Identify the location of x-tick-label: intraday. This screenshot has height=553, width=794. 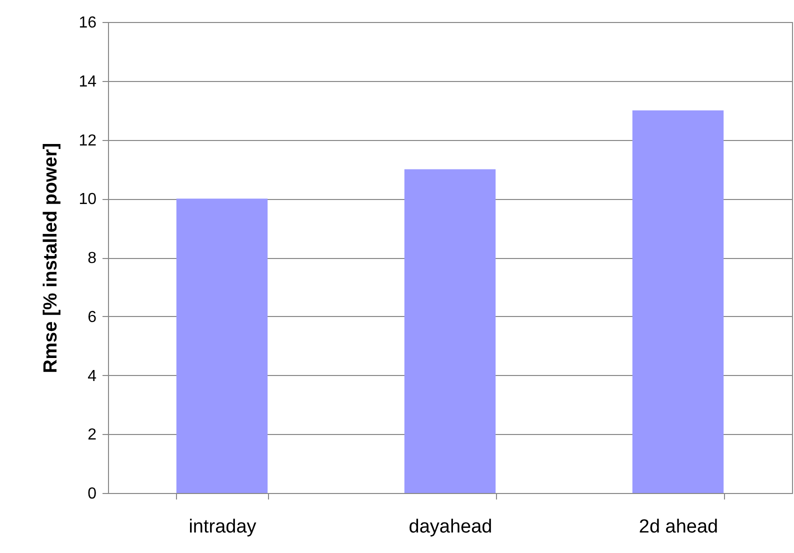
(222, 527).